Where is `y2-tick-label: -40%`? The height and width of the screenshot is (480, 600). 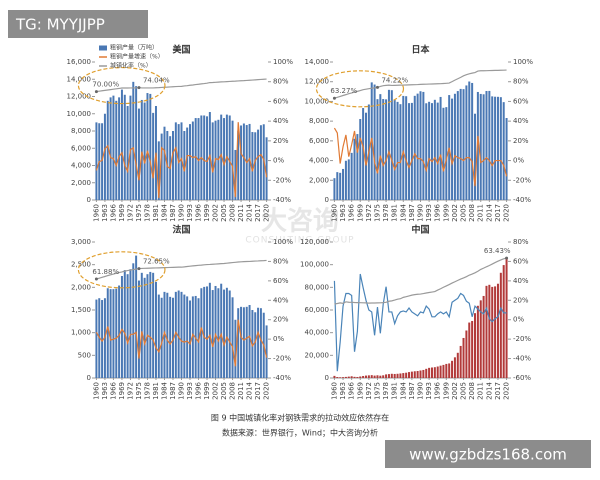 y2-tick-label: -40% is located at coordinates (522, 200).